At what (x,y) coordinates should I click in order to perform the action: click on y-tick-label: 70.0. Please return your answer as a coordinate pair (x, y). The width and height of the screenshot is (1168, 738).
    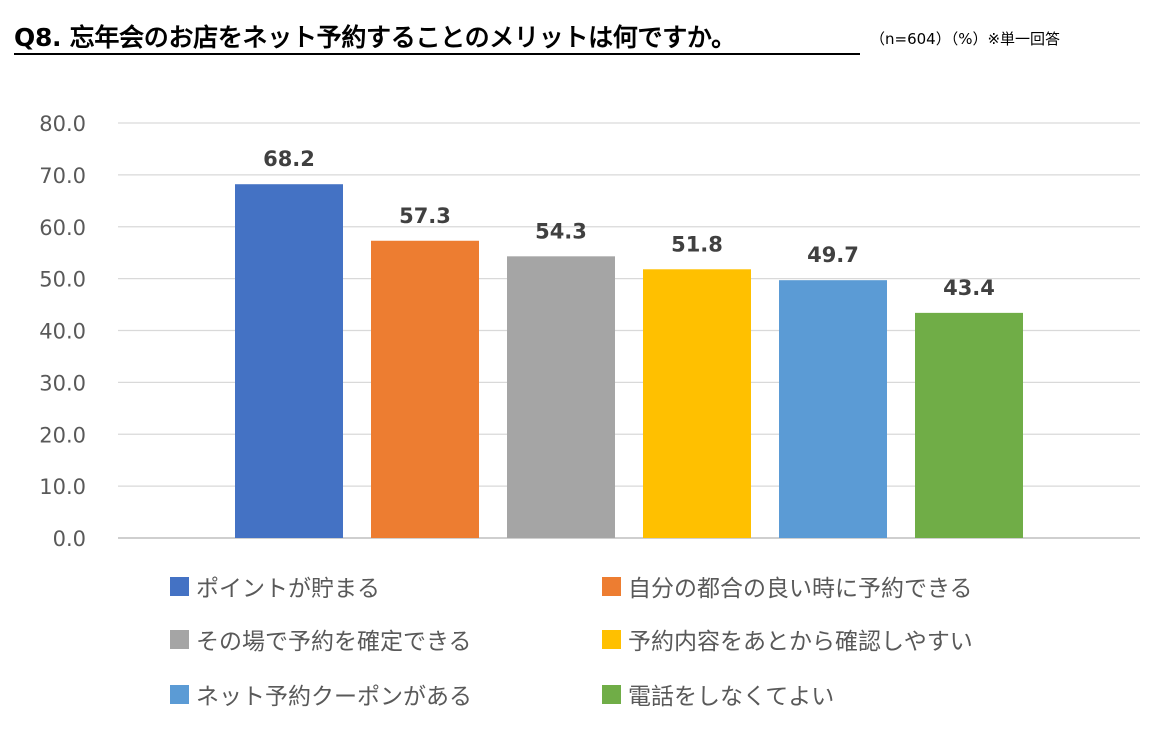
    Looking at the image, I should click on (62, 176).